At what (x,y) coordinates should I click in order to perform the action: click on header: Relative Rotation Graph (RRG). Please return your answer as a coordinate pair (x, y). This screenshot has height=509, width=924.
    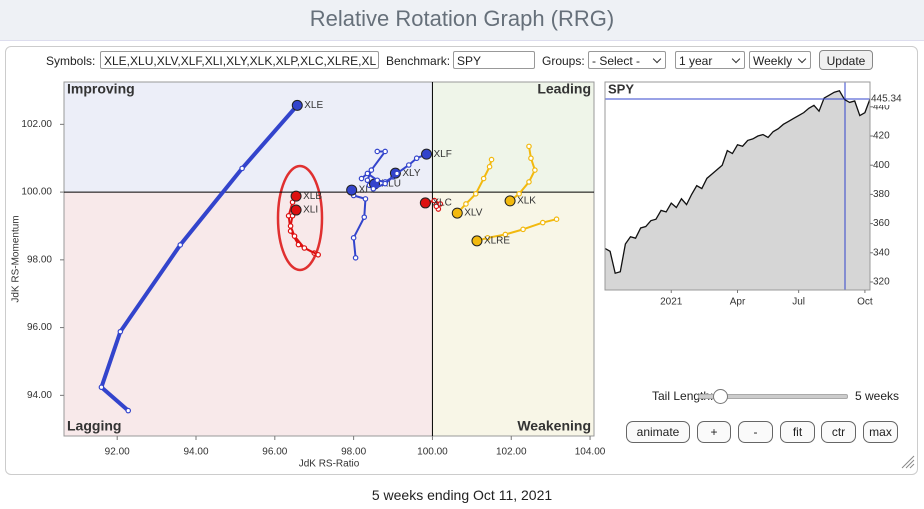
    Looking at the image, I should click on (462, 20).